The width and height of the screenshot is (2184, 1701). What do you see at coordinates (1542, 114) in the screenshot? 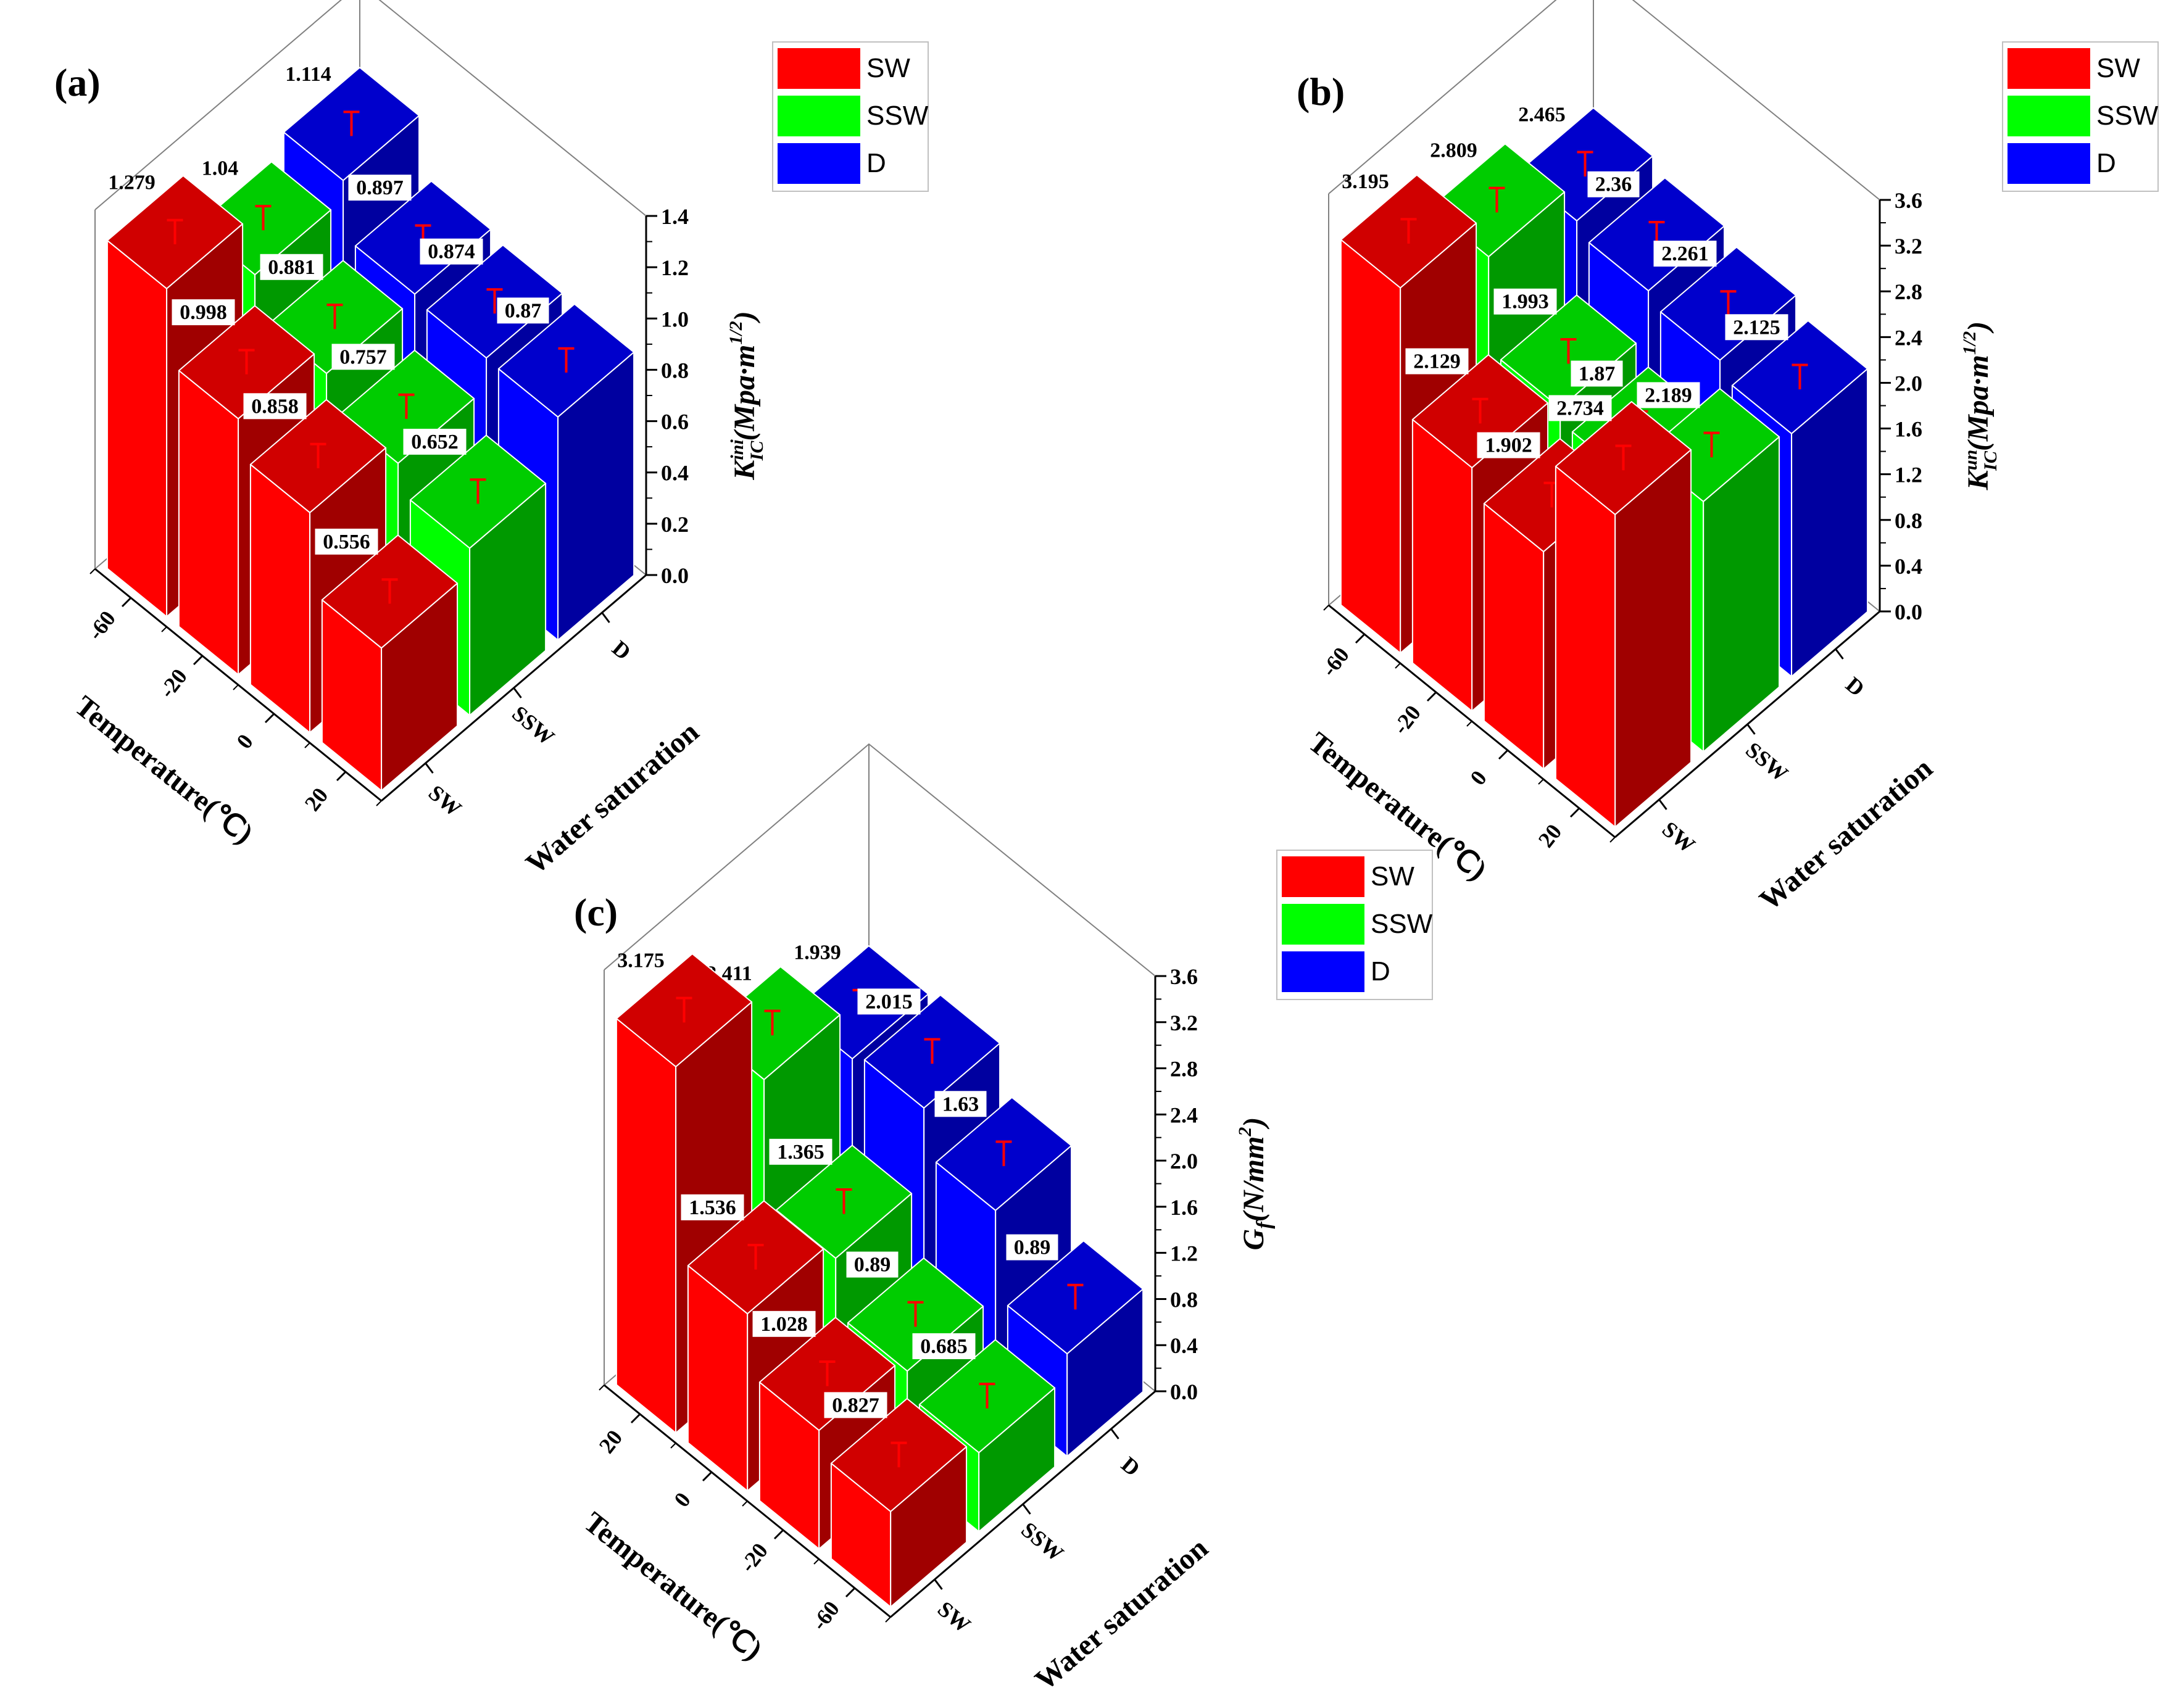
I see `value-label: 2.465` at bounding box center [1542, 114].